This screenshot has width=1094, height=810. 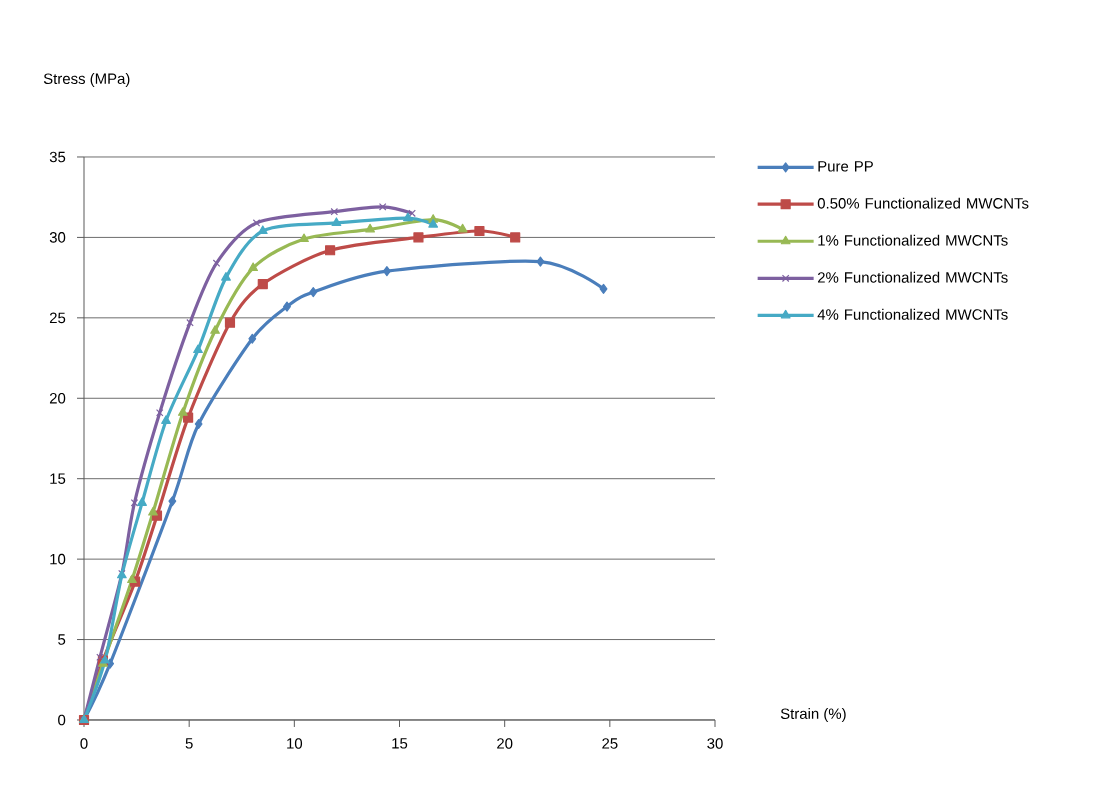 What do you see at coordinates (845, 166) in the screenshot?
I see `legend-label: Pure PP` at bounding box center [845, 166].